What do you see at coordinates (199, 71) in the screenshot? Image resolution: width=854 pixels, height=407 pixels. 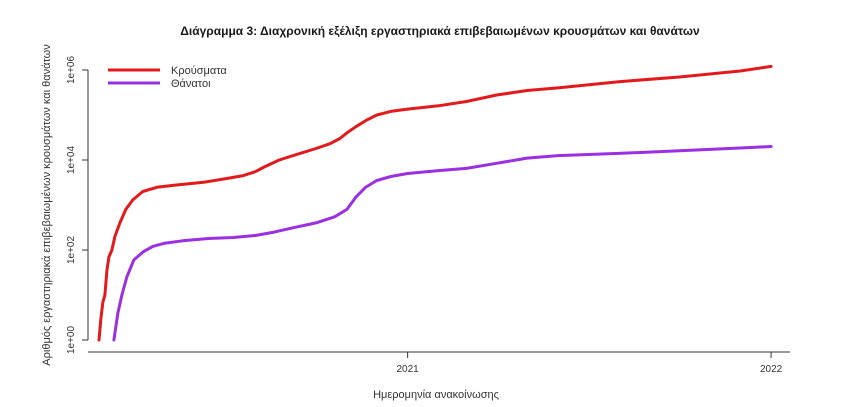 I see `legend-label-cases: Κρούσματα` at bounding box center [199, 71].